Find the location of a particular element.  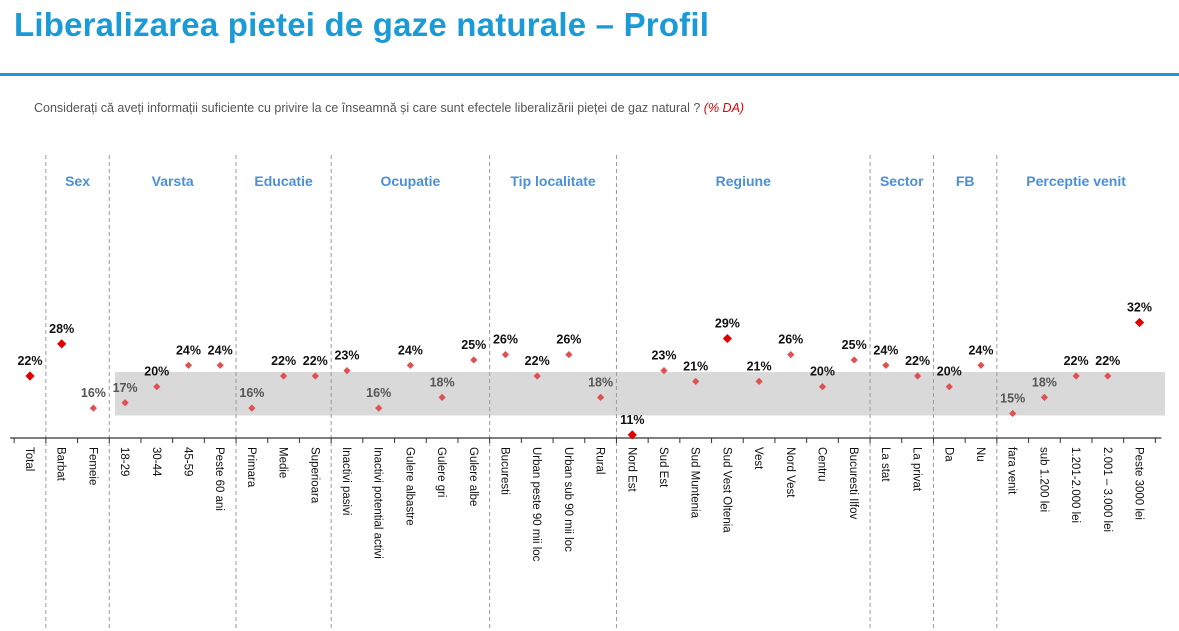

category-label: 18-29 is located at coordinates (124, 461).